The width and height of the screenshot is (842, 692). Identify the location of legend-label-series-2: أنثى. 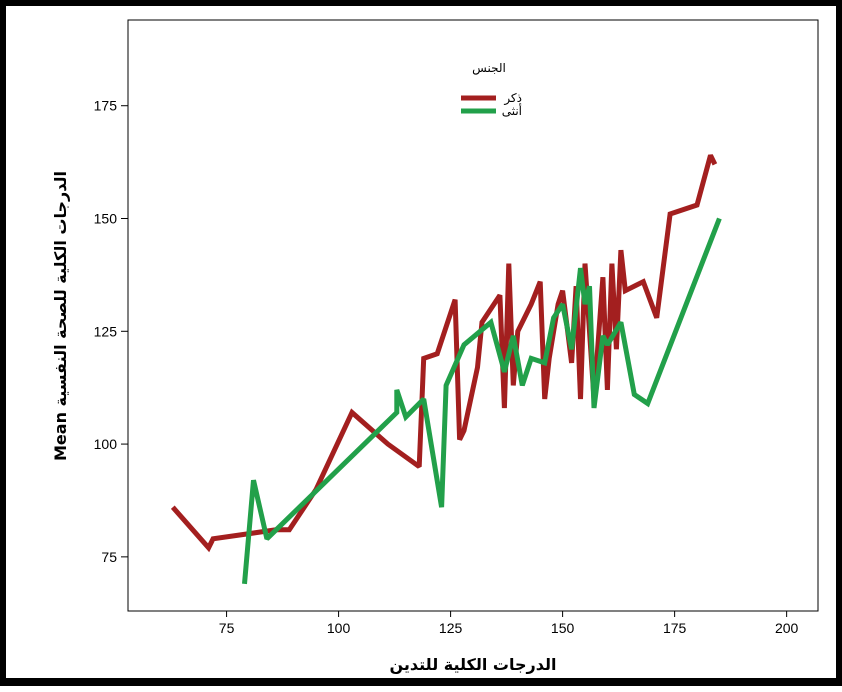
(512, 110).